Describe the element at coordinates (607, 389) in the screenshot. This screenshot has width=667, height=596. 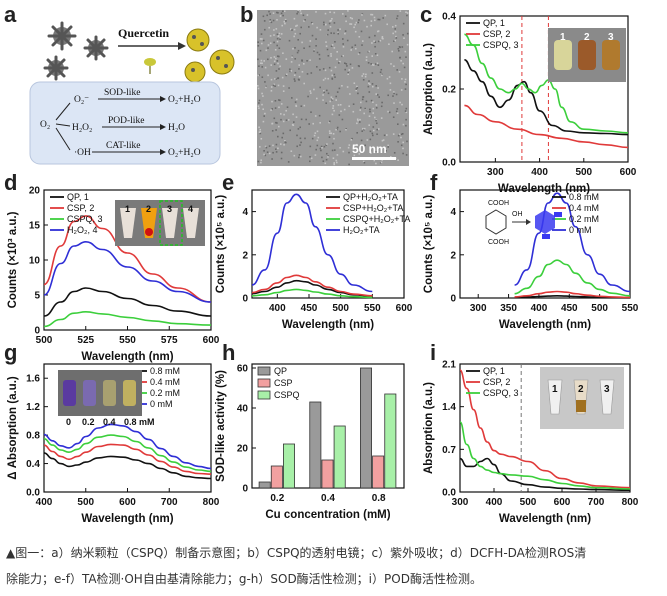
I see `tube-label-i3: 3` at that location.